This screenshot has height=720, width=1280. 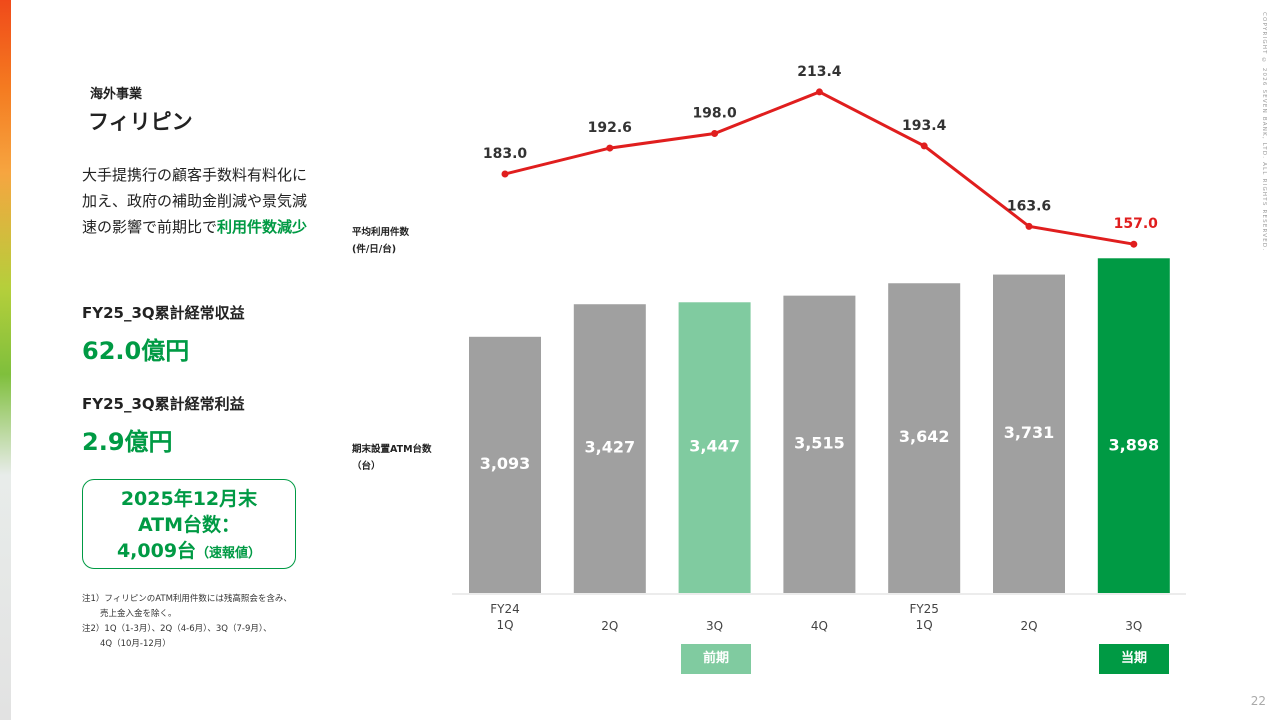 What do you see at coordinates (140, 122) in the screenshot?
I see `page-title: フィリピン` at bounding box center [140, 122].